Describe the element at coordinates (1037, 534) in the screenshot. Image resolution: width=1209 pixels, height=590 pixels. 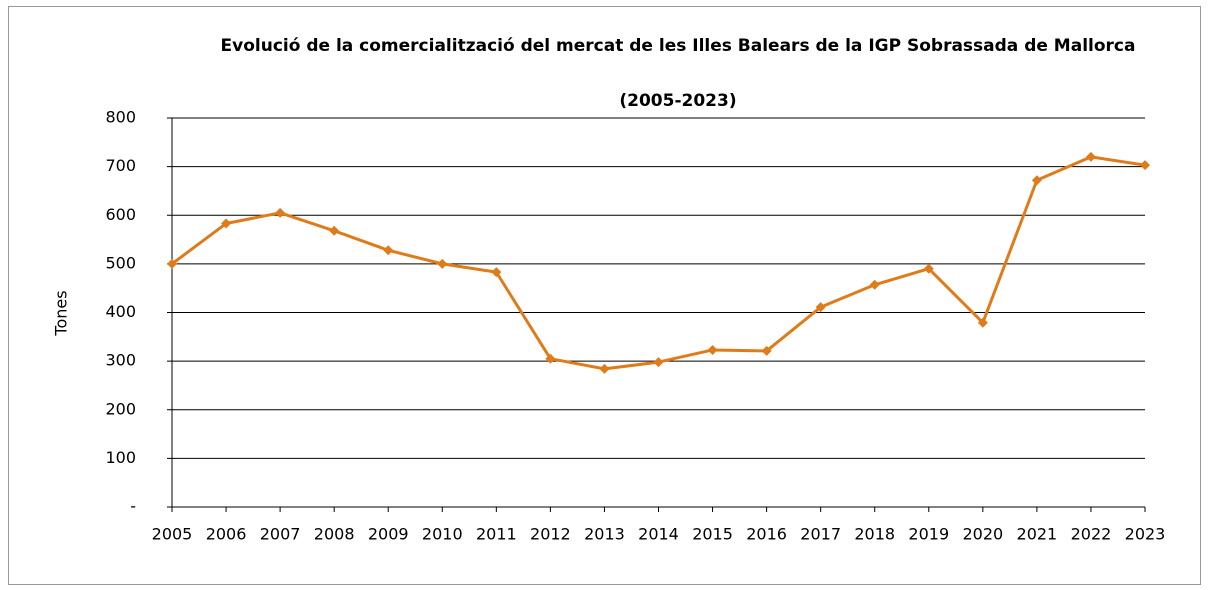
I see `x-tick-label: 2021` at that location.